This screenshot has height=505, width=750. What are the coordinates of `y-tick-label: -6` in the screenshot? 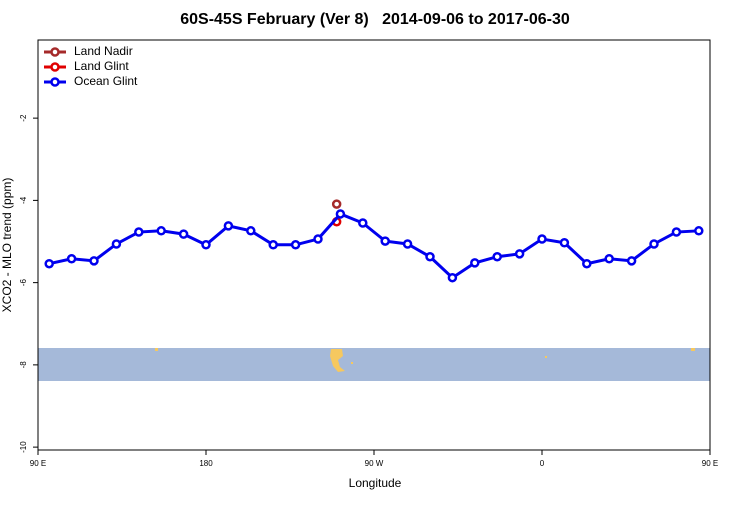 It's located at (23, 283).